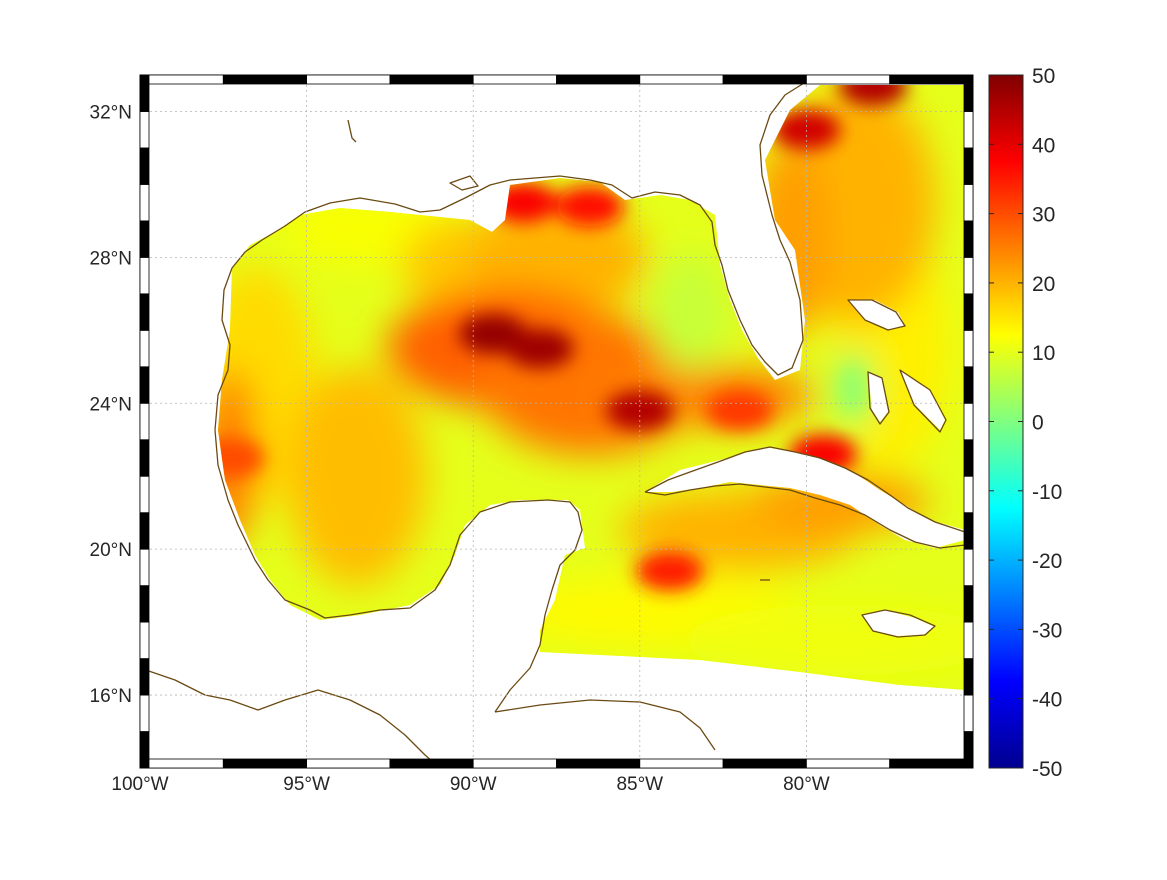 The image size is (1167, 880). I want to click on colorbar-tick-label: 40, so click(1043, 145).